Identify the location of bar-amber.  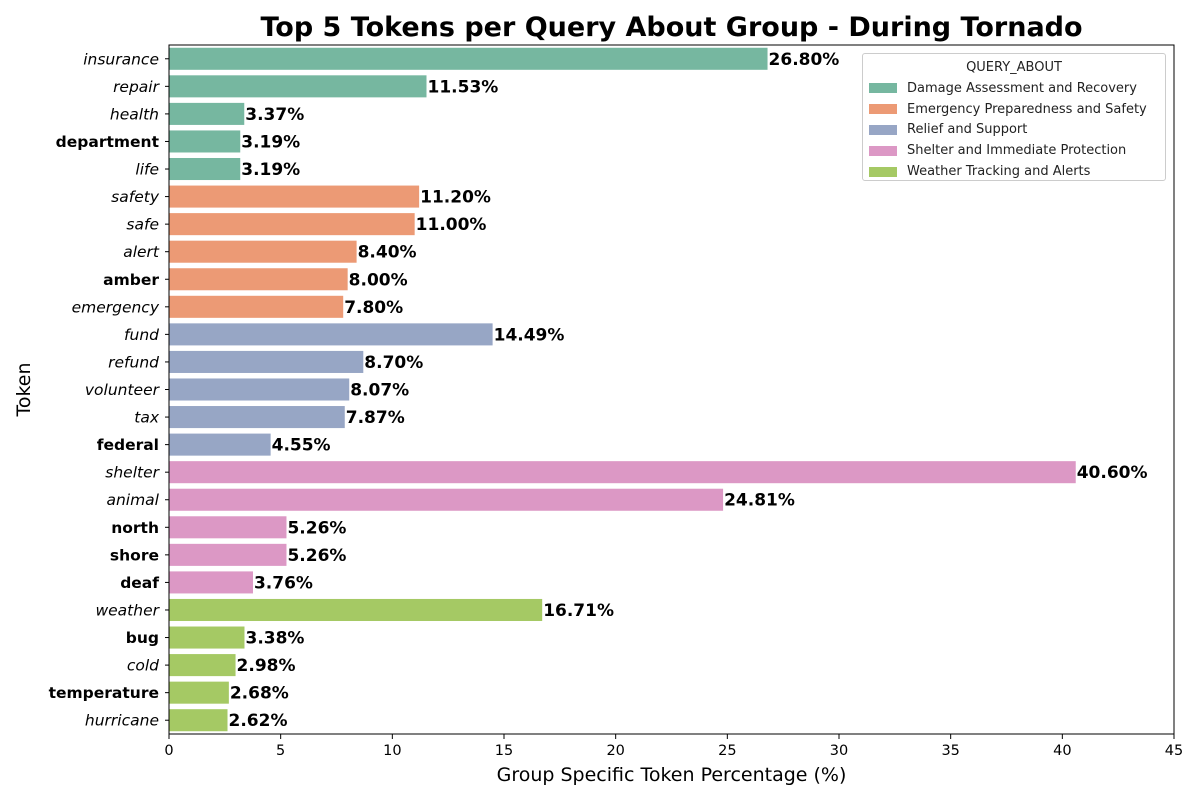
(258, 279).